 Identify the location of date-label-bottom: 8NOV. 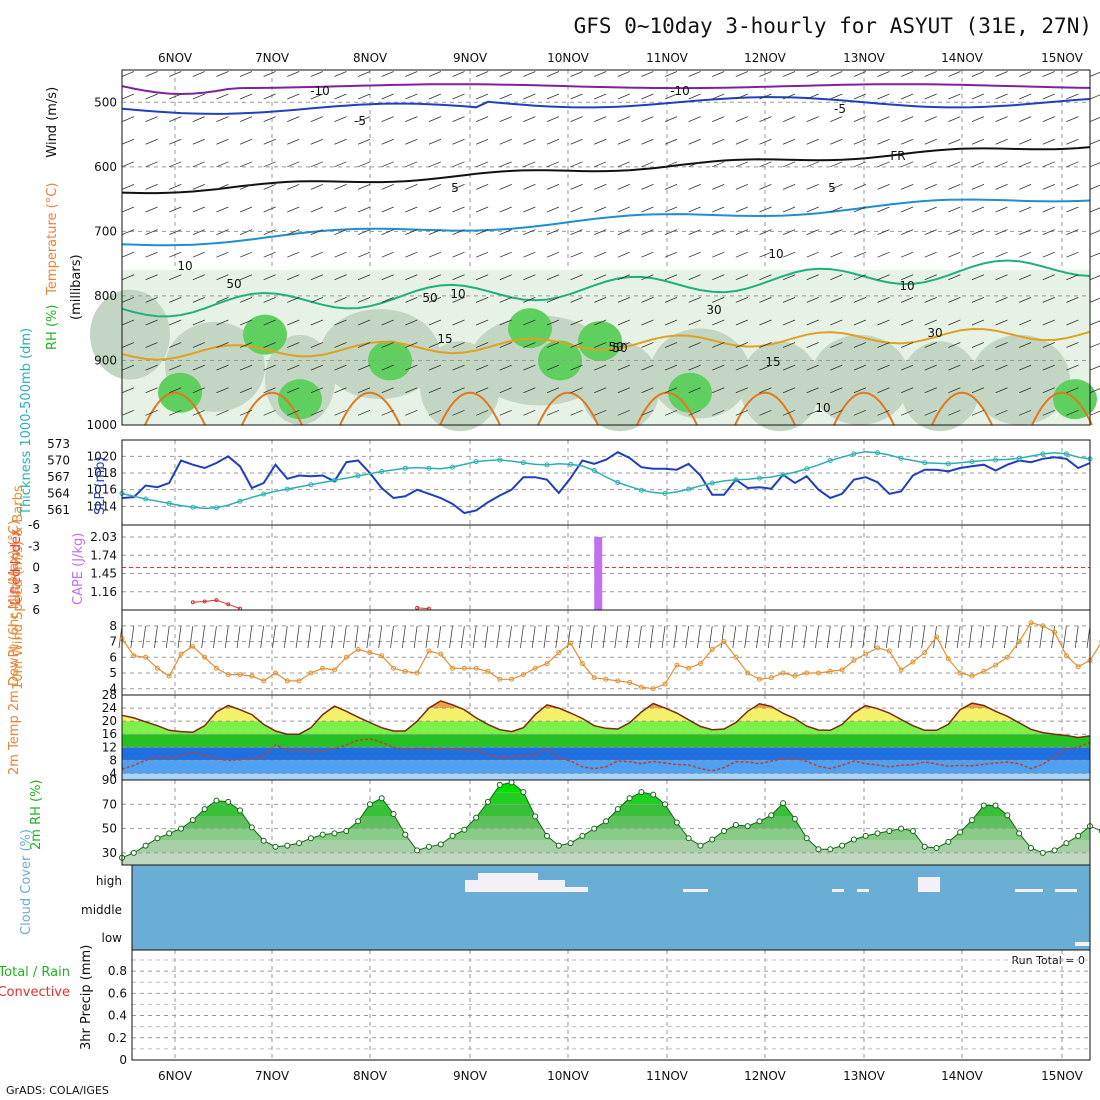
(370, 1076).